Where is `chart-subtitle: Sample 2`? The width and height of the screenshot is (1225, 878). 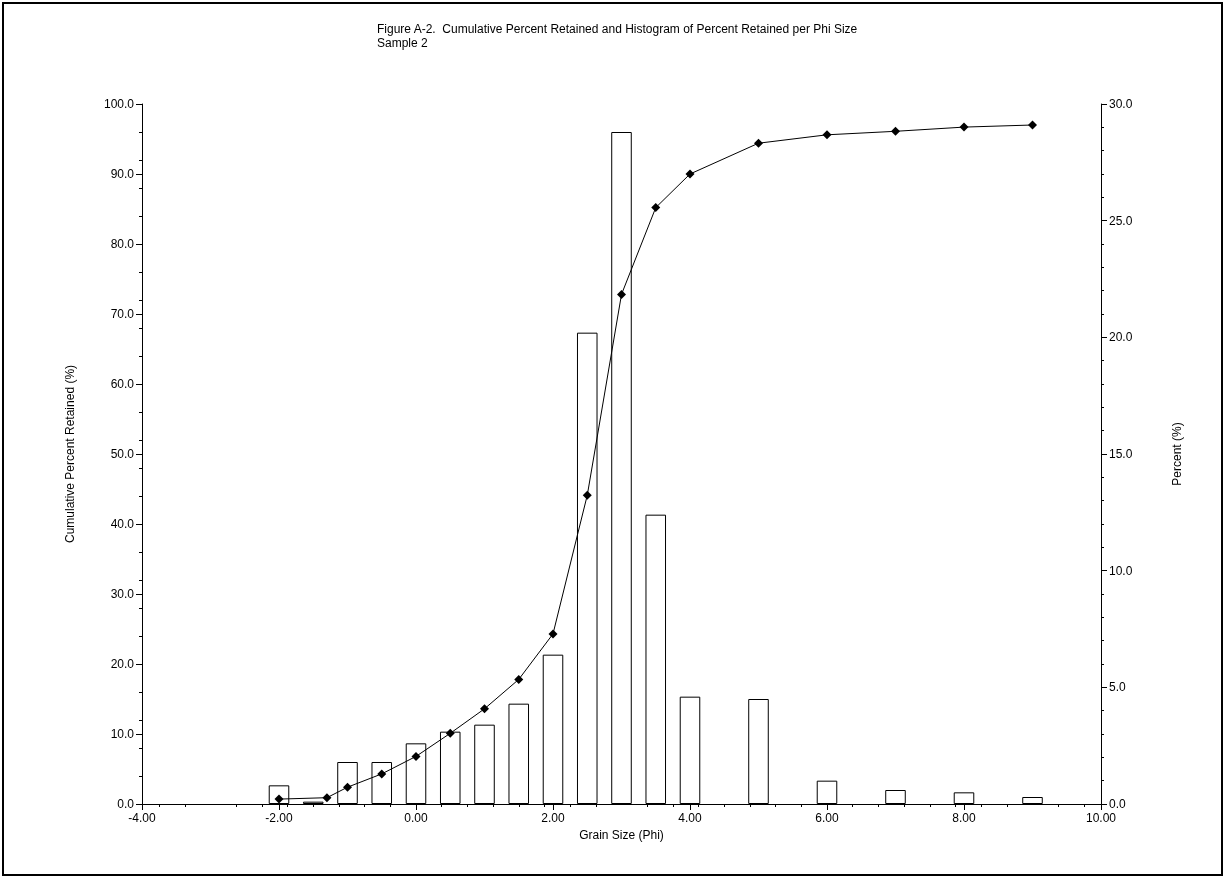 chart-subtitle: Sample 2 is located at coordinates (403, 43).